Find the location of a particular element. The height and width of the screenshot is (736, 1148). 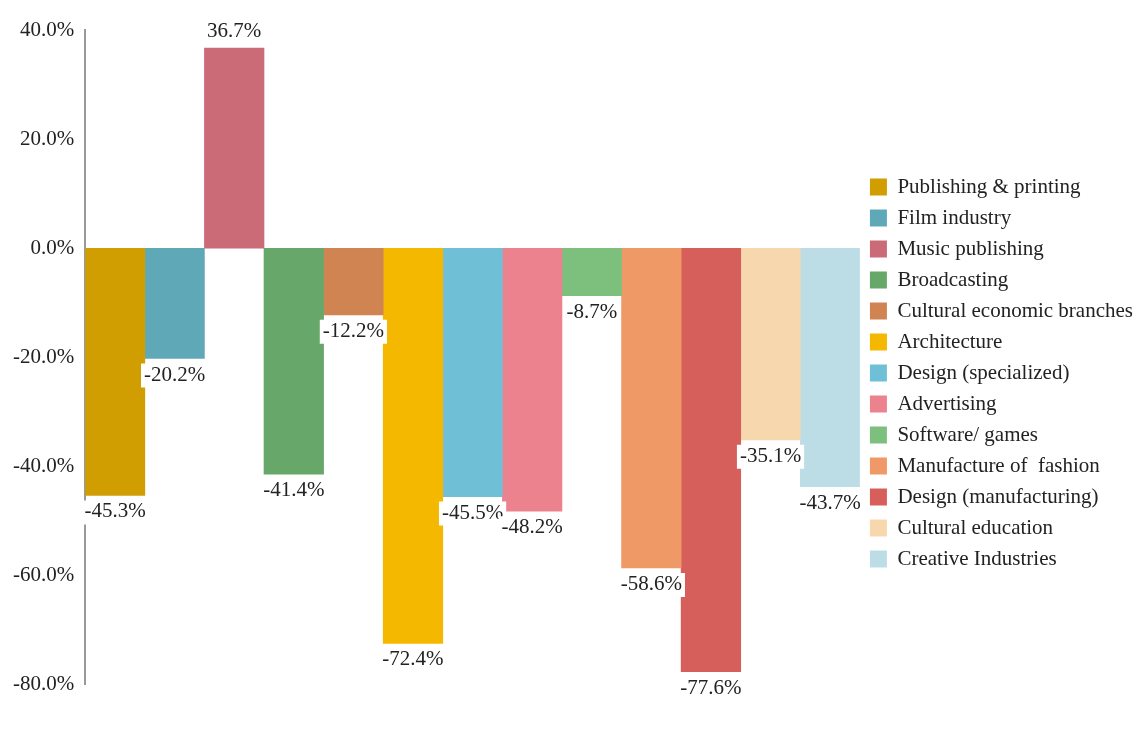

legend-label: Creative Industries is located at coordinates (977, 557).